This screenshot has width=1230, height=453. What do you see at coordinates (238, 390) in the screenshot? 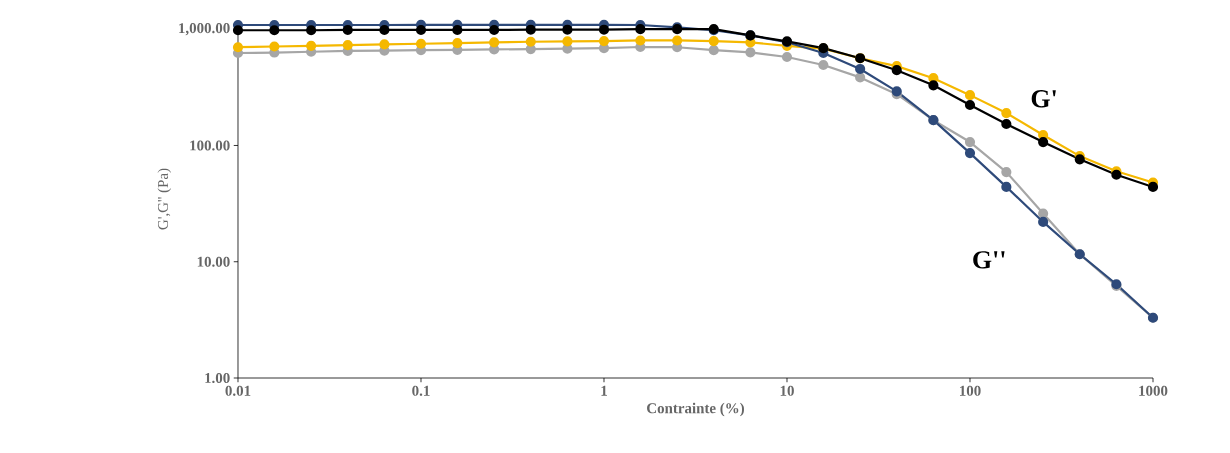
I see `x-tick-label: 0.01` at bounding box center [238, 390].